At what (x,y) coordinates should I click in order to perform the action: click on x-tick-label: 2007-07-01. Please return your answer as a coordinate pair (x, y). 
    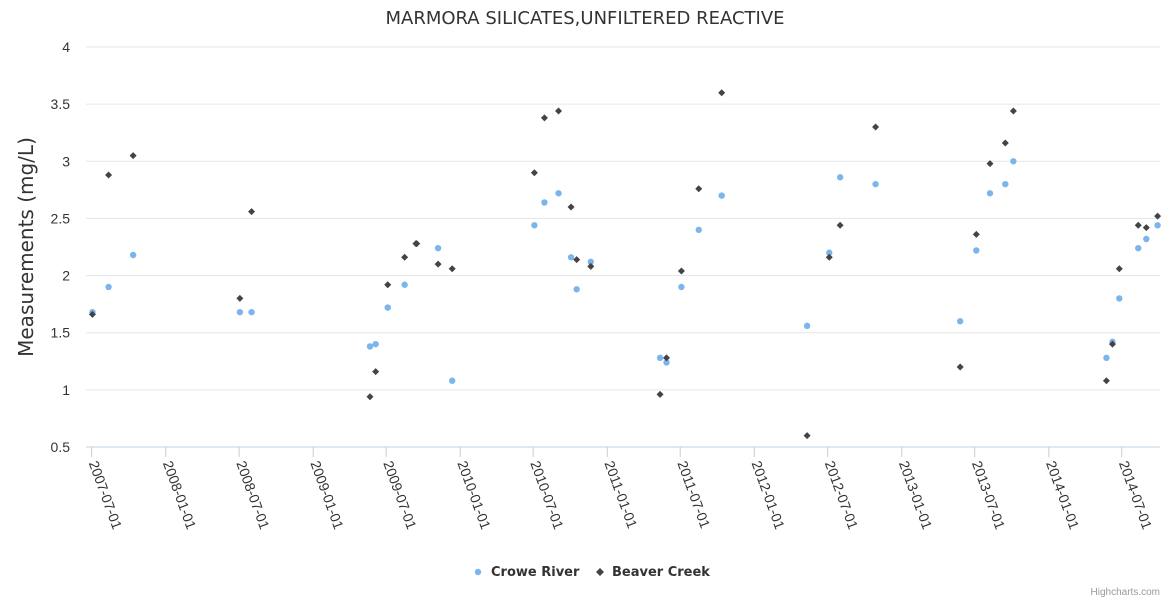
    Looking at the image, I should click on (106, 495).